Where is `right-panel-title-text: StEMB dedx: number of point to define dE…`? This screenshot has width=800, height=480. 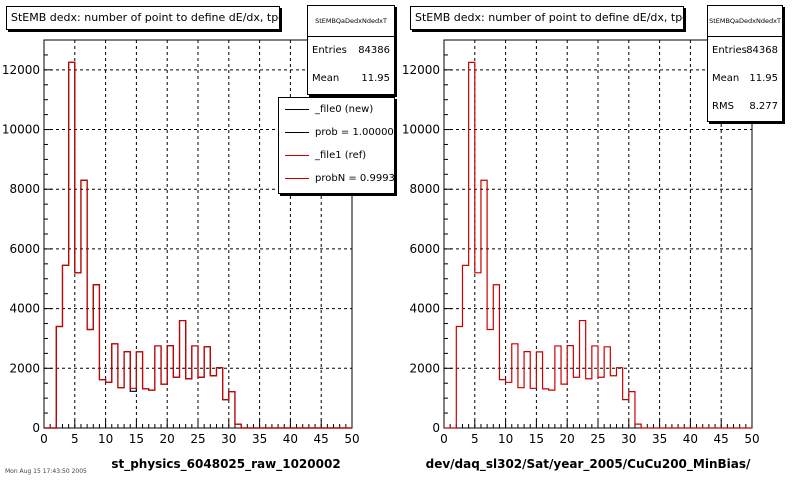
right-panel-title-text: StEMB dedx: number of point to define dE… is located at coordinates (549, 17).